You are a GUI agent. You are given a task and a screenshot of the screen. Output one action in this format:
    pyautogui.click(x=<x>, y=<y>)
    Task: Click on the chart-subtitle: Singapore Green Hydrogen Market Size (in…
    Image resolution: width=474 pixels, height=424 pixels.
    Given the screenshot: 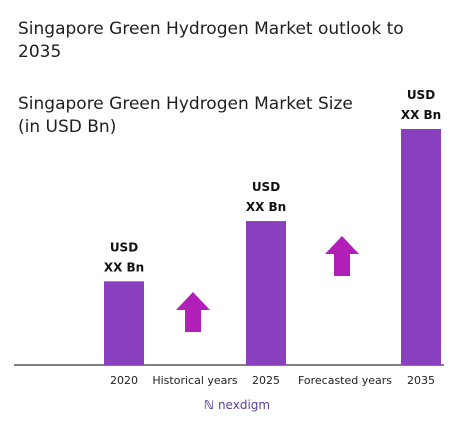 What is the action you would take?
    pyautogui.click(x=185, y=115)
    